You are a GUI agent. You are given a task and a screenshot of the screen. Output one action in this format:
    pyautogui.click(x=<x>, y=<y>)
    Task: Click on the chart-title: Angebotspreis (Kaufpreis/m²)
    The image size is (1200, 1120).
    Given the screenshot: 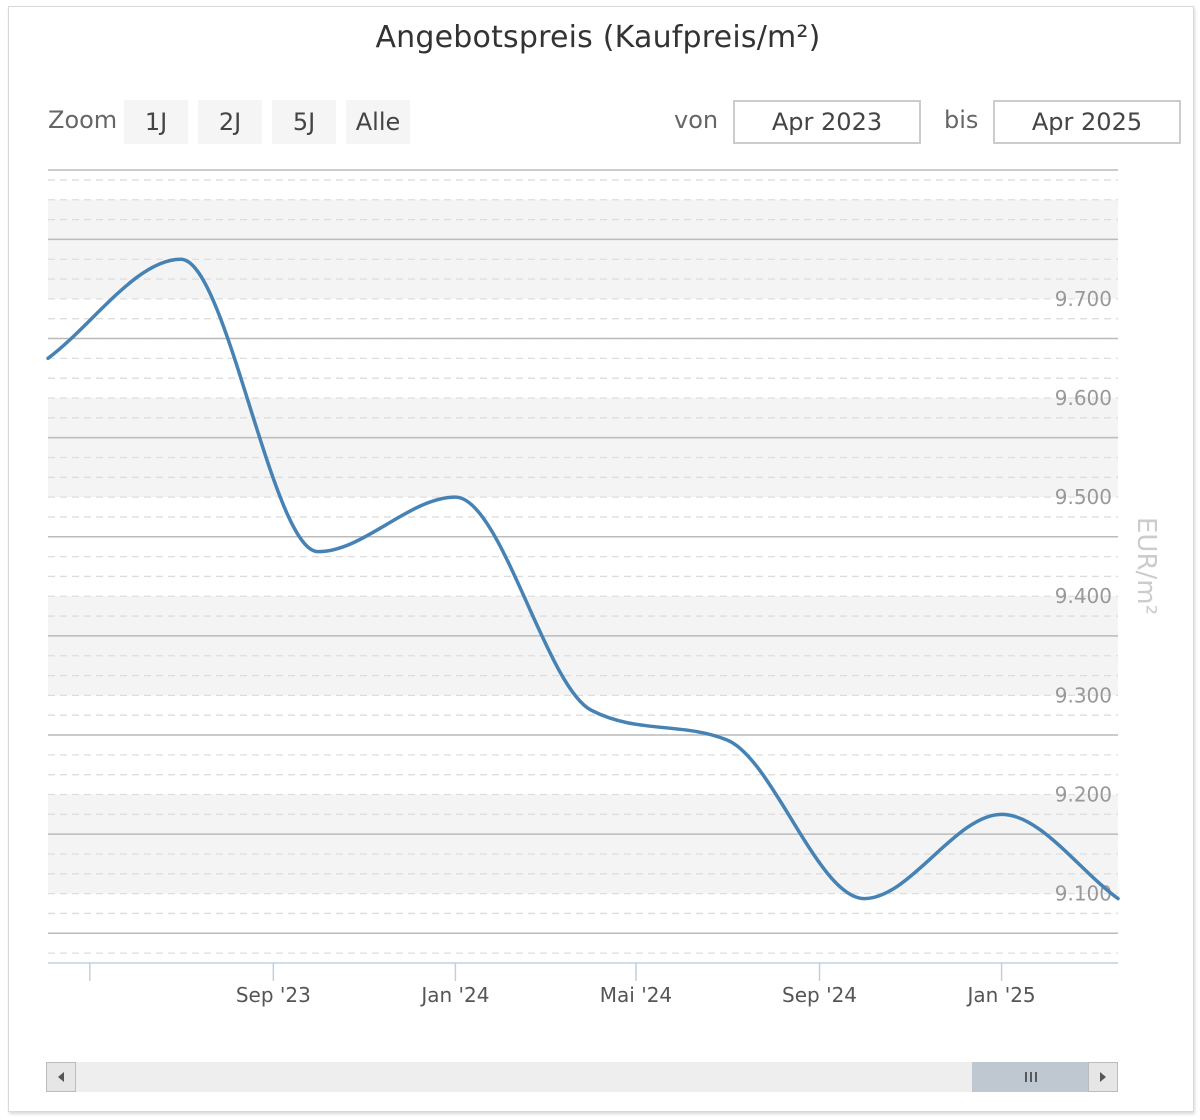 What is the action you would take?
    pyautogui.click(x=598, y=37)
    